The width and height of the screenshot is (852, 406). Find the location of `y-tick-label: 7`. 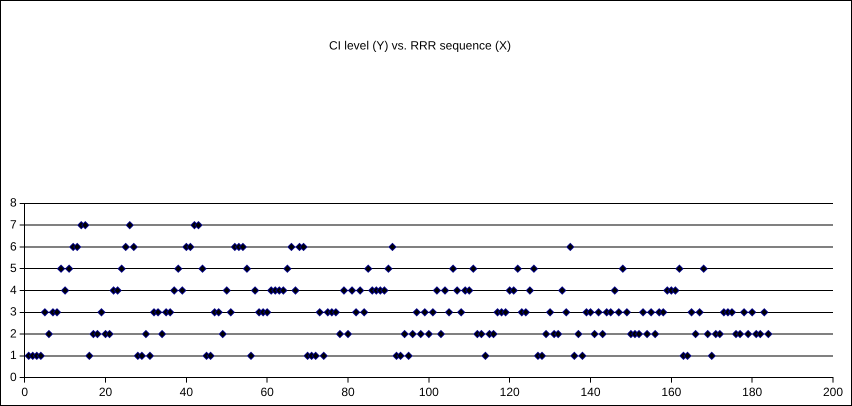

y-tick-label: 7 is located at coordinates (13, 224).